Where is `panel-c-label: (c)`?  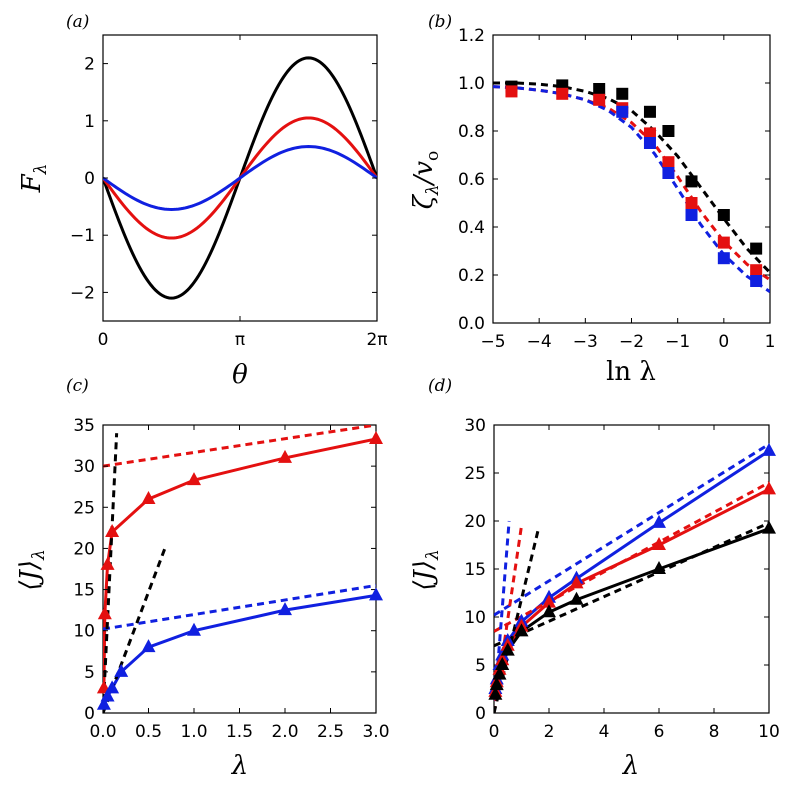 panel-c-label: (c) is located at coordinates (77, 386).